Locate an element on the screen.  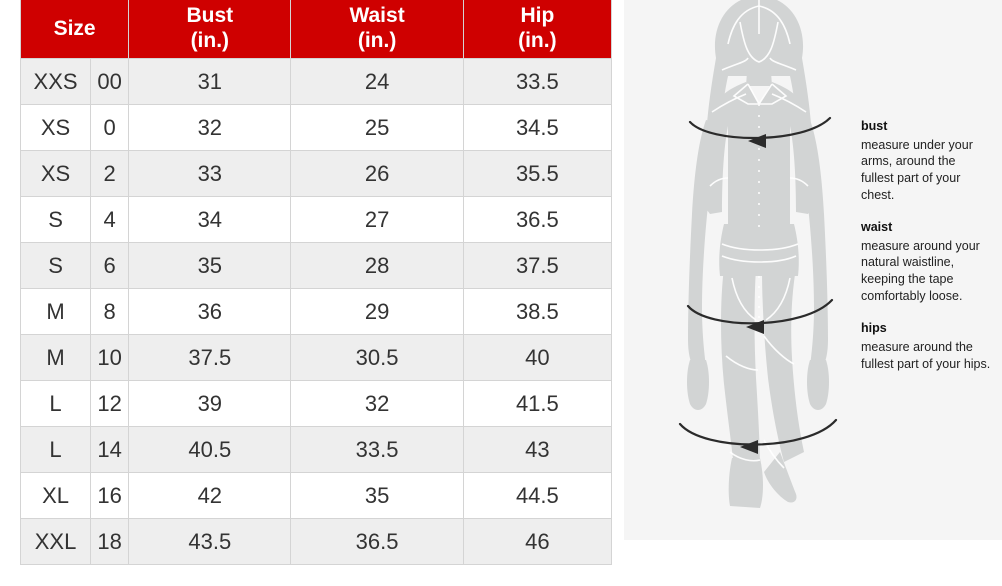
cell-hip: 40 is located at coordinates (537, 357).